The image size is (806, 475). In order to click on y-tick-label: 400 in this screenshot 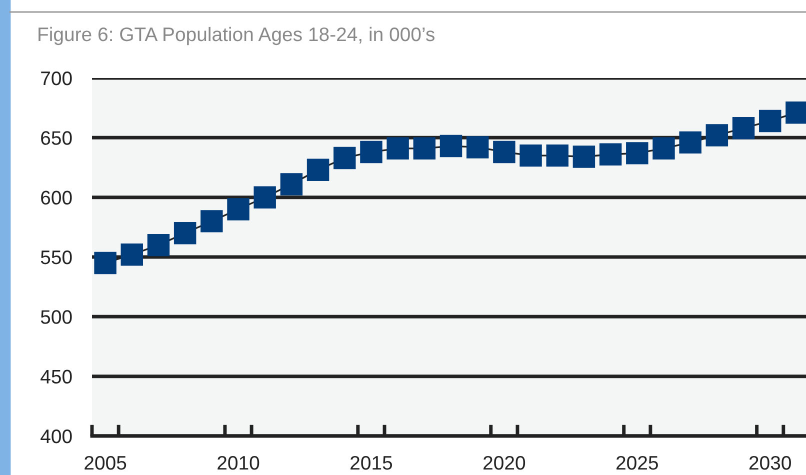, I will do `click(56, 436)`.